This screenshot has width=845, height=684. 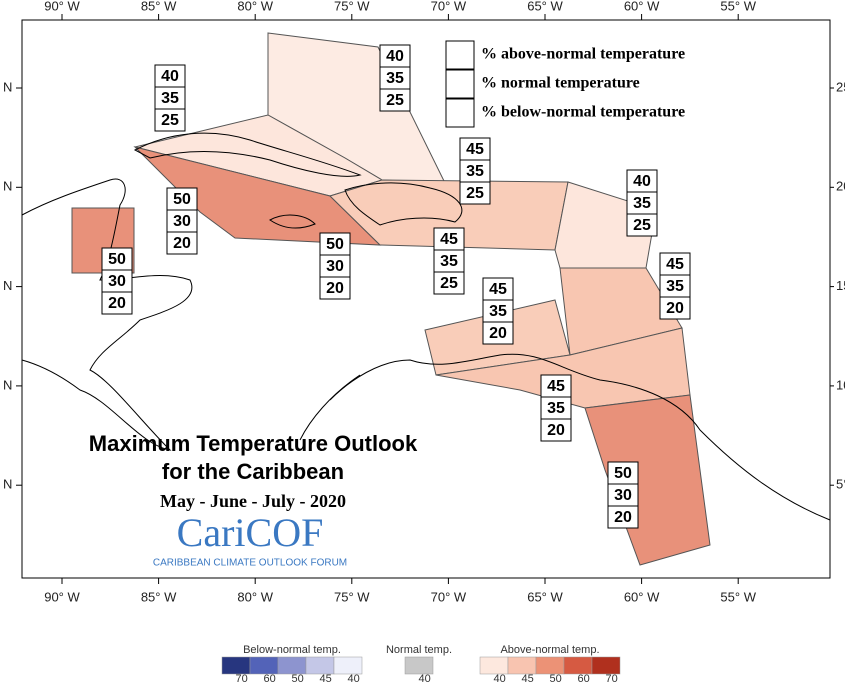 What do you see at coordinates (250, 532) in the screenshot?
I see `logo: CariCOF` at bounding box center [250, 532].